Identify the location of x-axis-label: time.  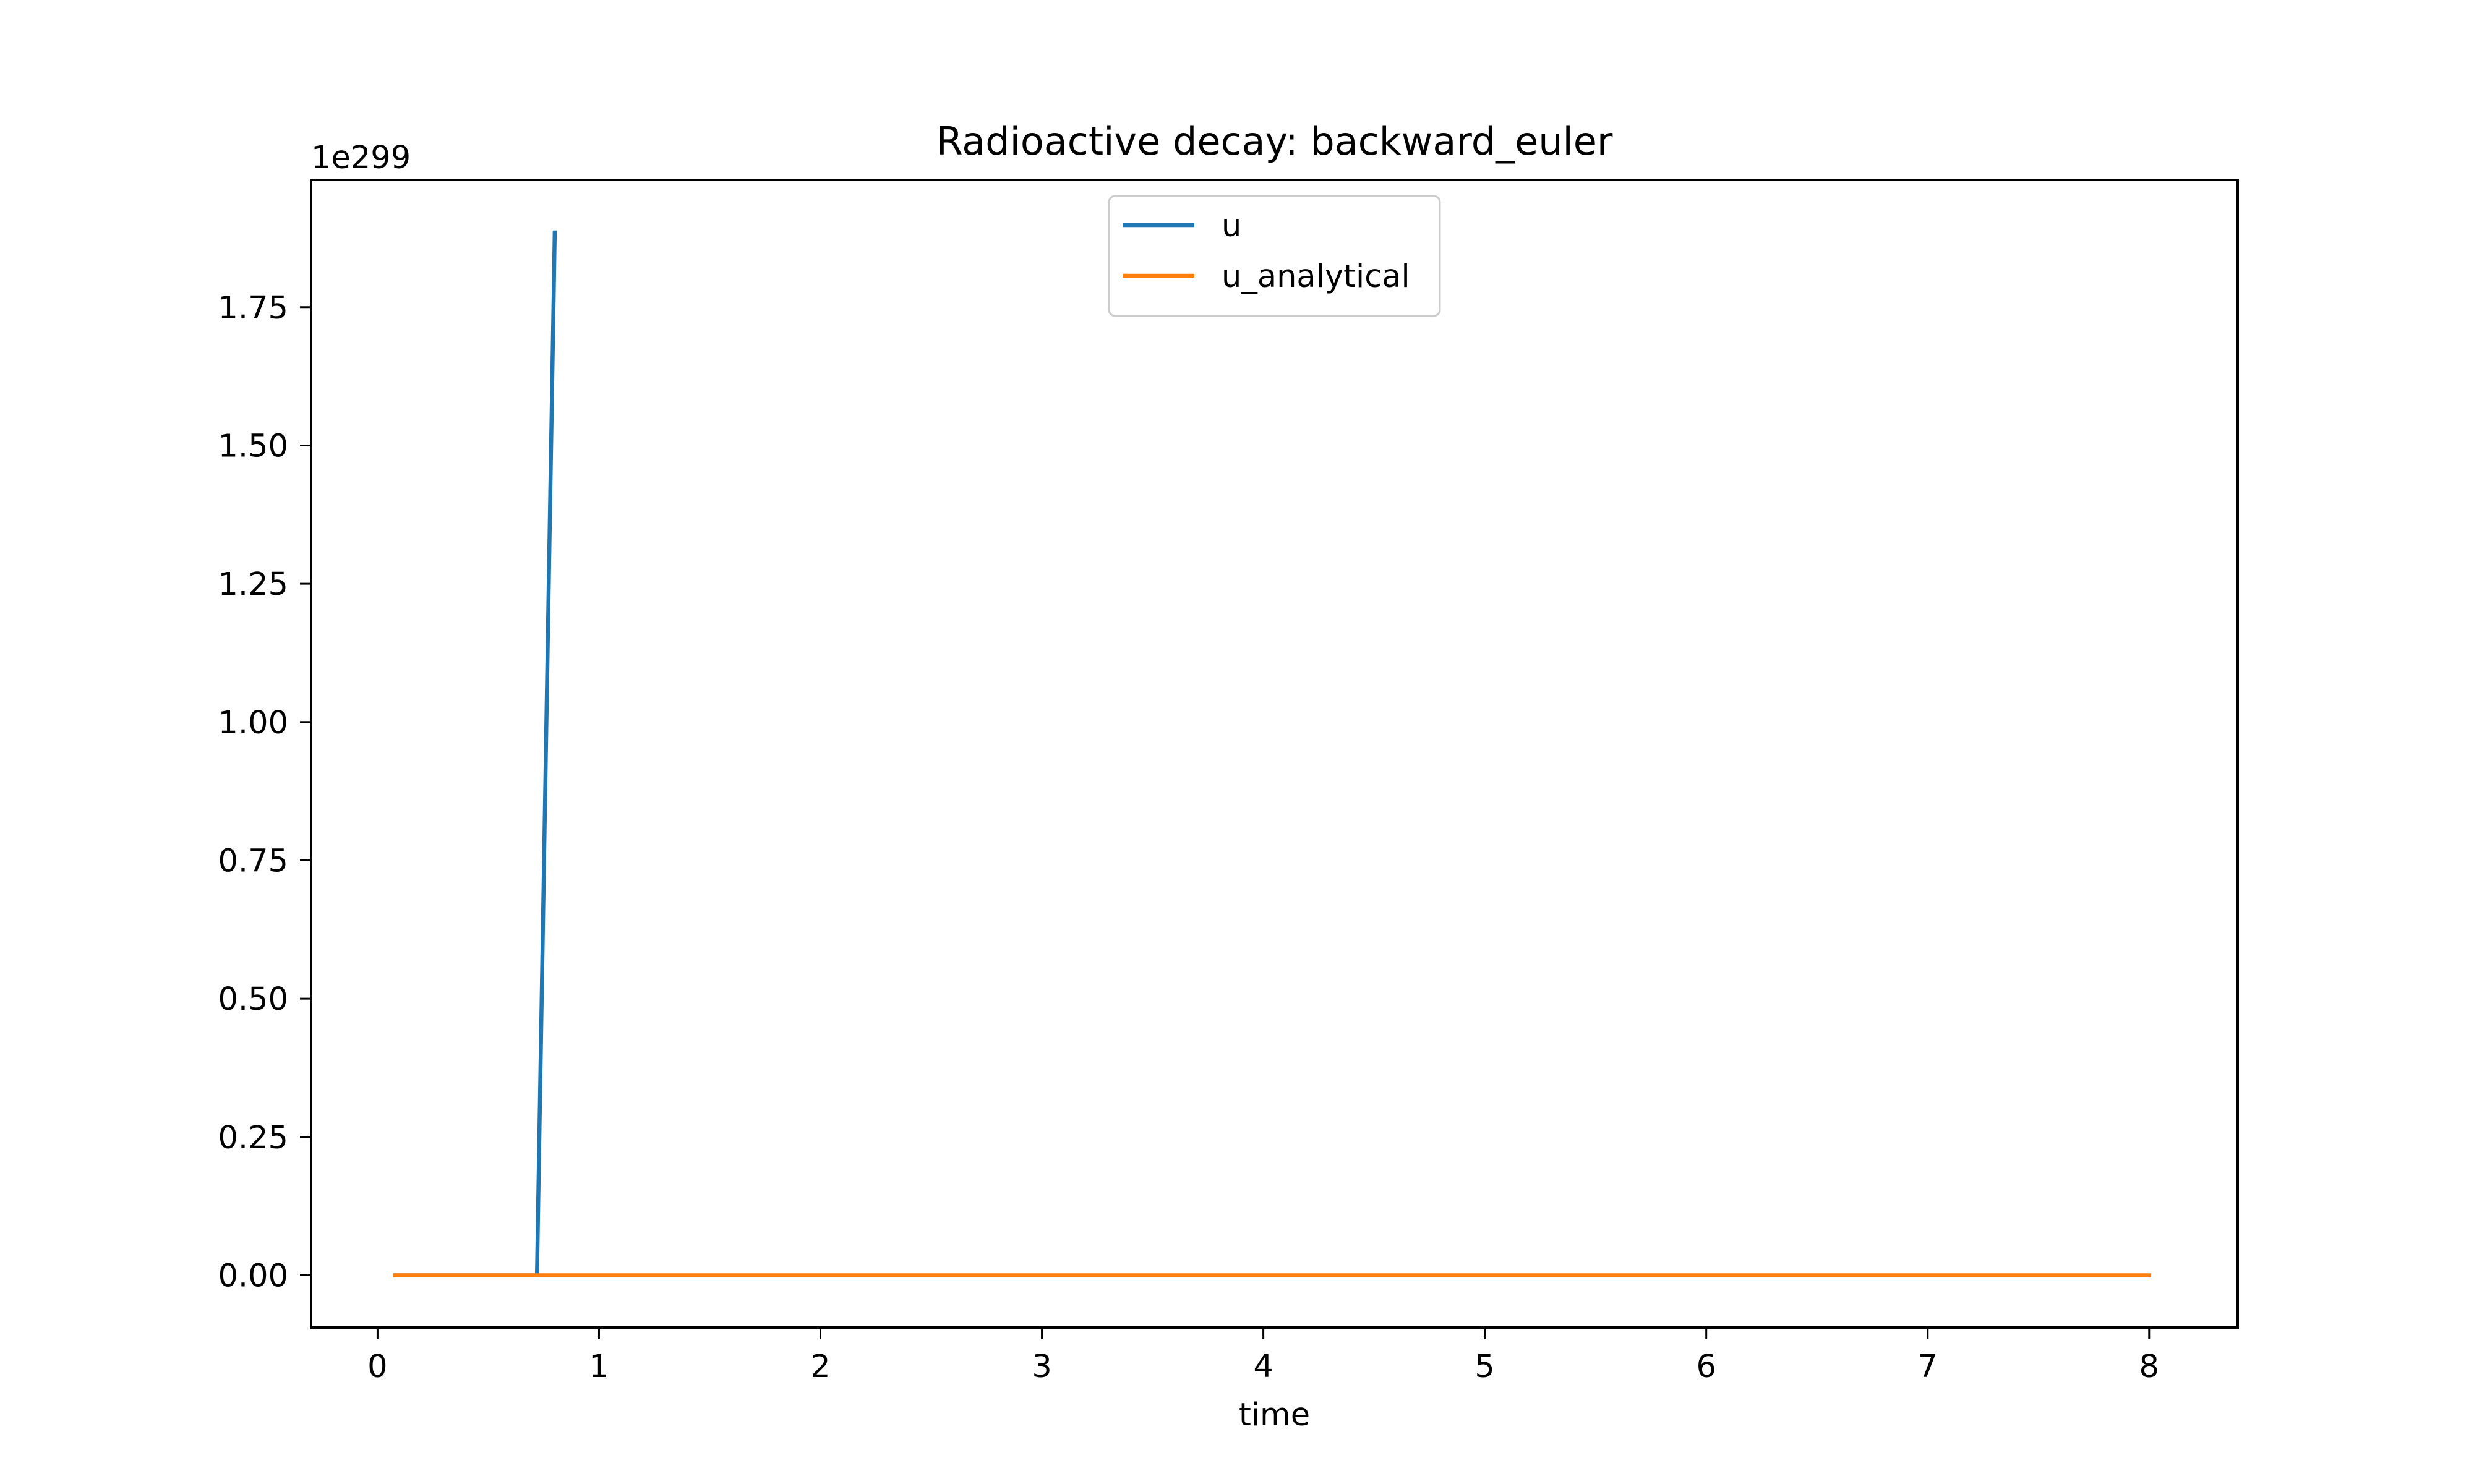
(1274, 1415).